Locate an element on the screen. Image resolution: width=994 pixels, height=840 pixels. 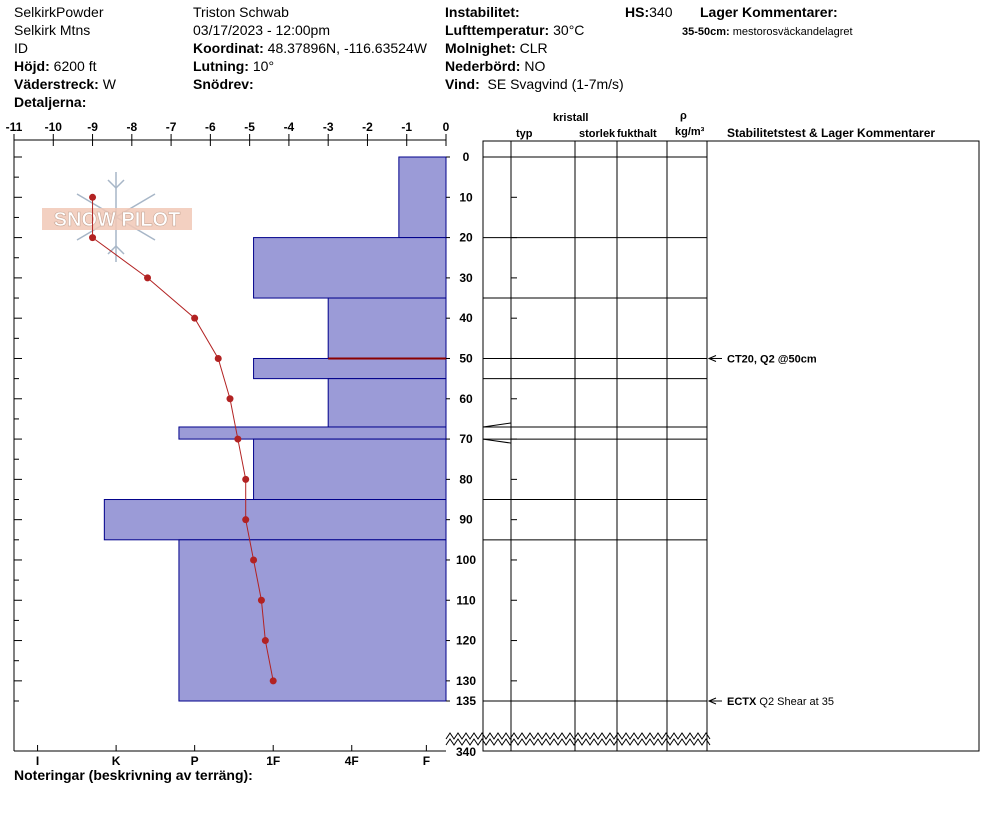
depth-tick-label: 30 is located at coordinates (466, 278).